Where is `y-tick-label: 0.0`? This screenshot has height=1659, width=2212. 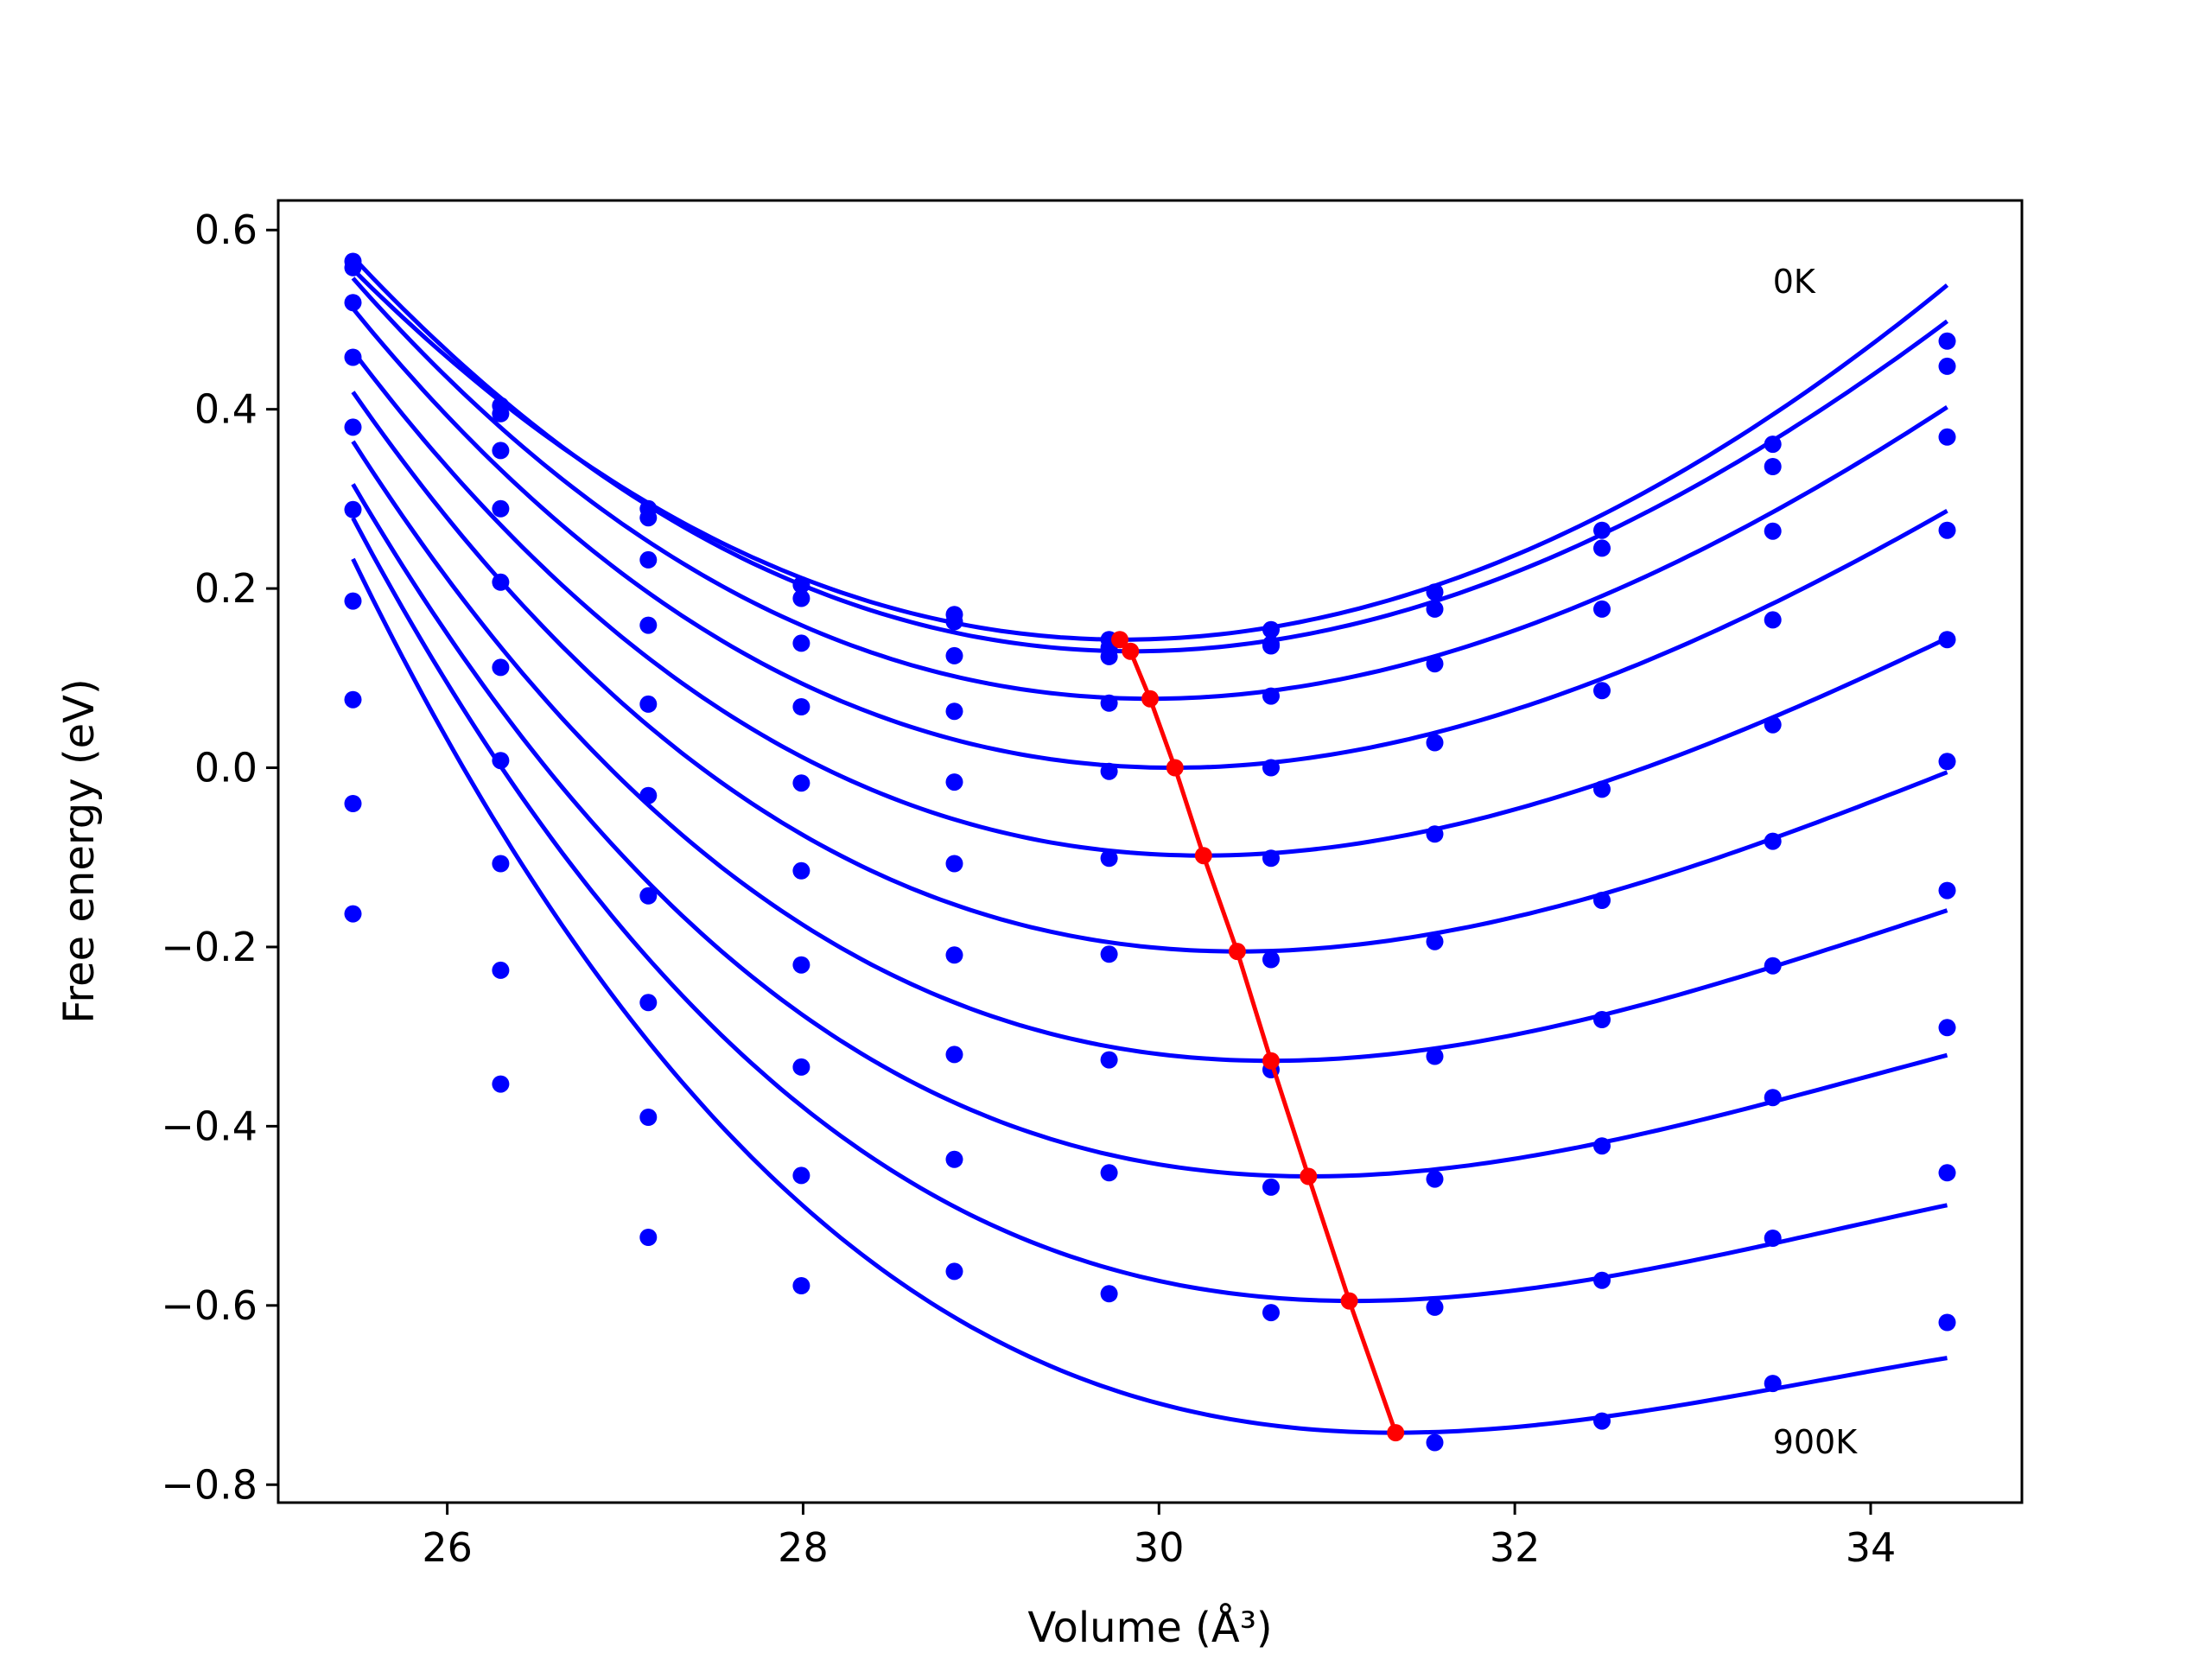 y-tick-label: 0.0 is located at coordinates (225, 768).